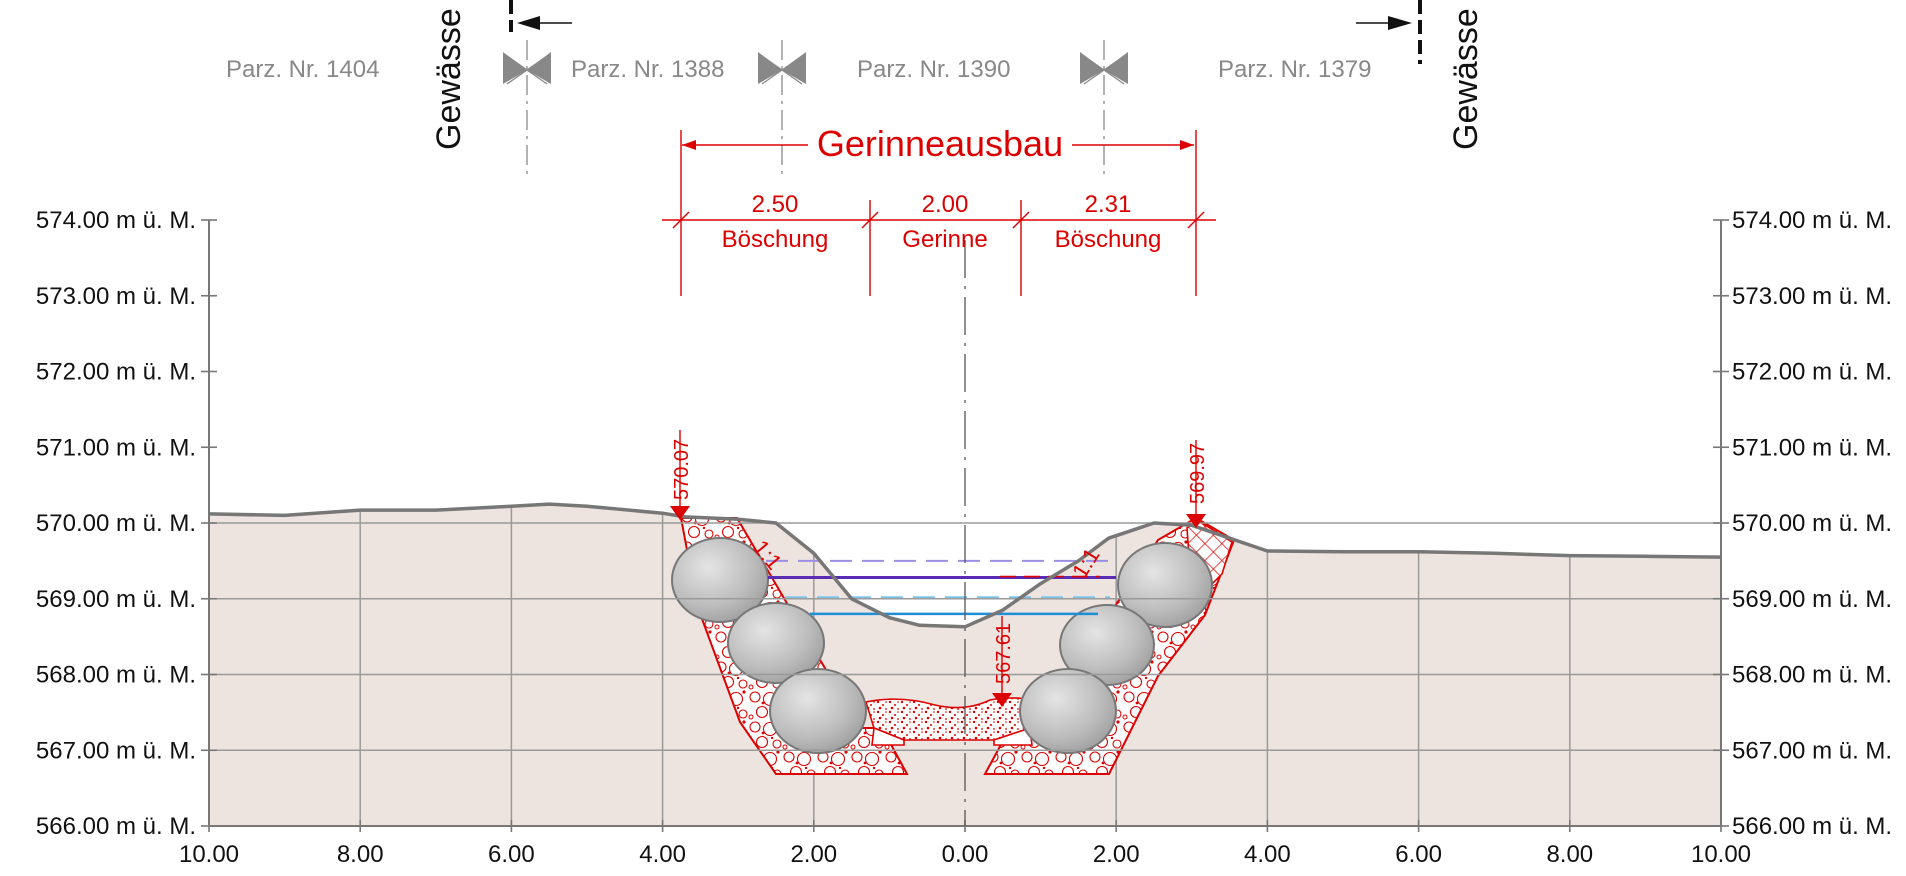 The image size is (1906, 876). I want to click on y-tick-label-left: 566.00 m ü. M., so click(116, 826).